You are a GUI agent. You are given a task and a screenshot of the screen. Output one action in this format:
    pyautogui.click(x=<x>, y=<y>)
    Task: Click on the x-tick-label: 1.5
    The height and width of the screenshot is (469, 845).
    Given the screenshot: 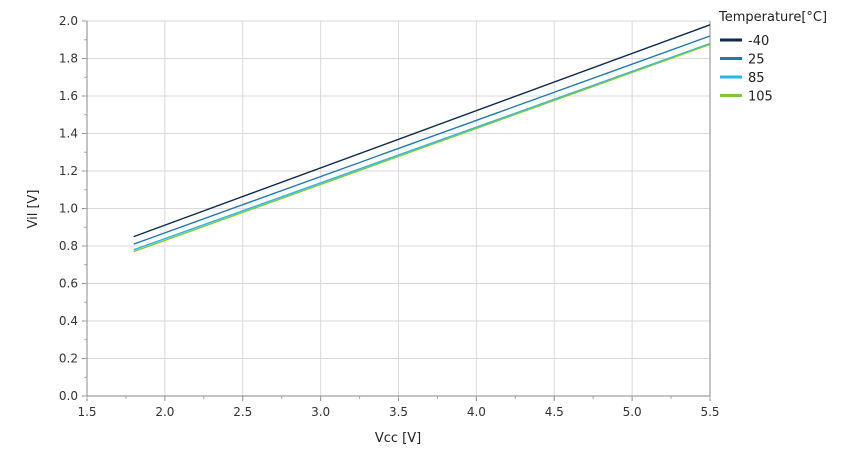 What is the action you would take?
    pyautogui.click(x=86, y=412)
    